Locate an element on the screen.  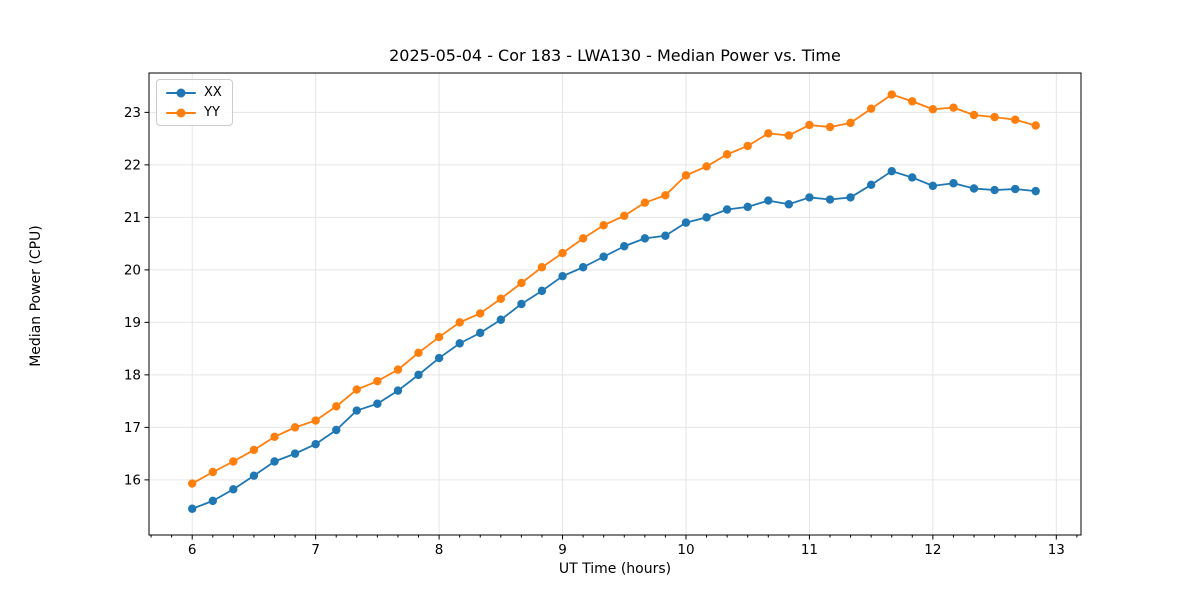
x-axis-label: UT Time (hours) is located at coordinates (615, 569).